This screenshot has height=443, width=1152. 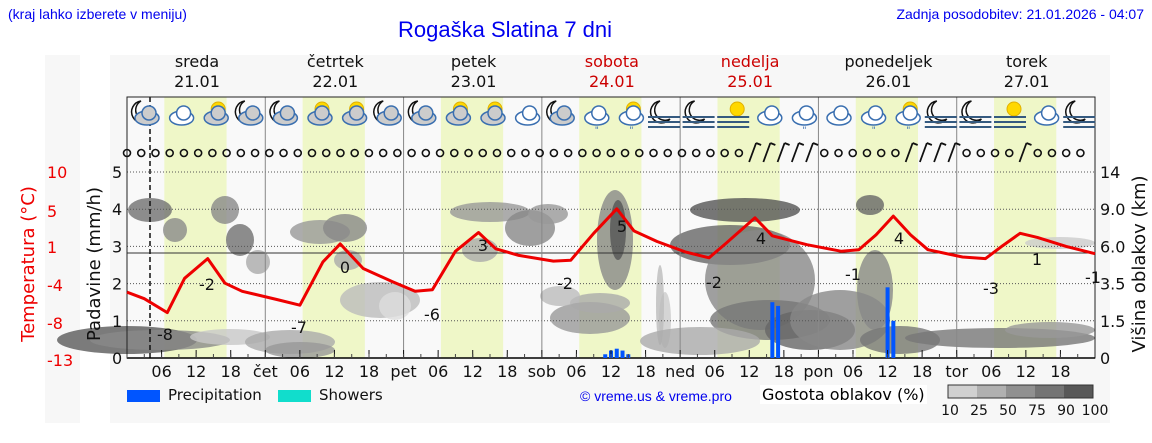 I want to click on day-name: ponedeljek, so click(x=888, y=61).